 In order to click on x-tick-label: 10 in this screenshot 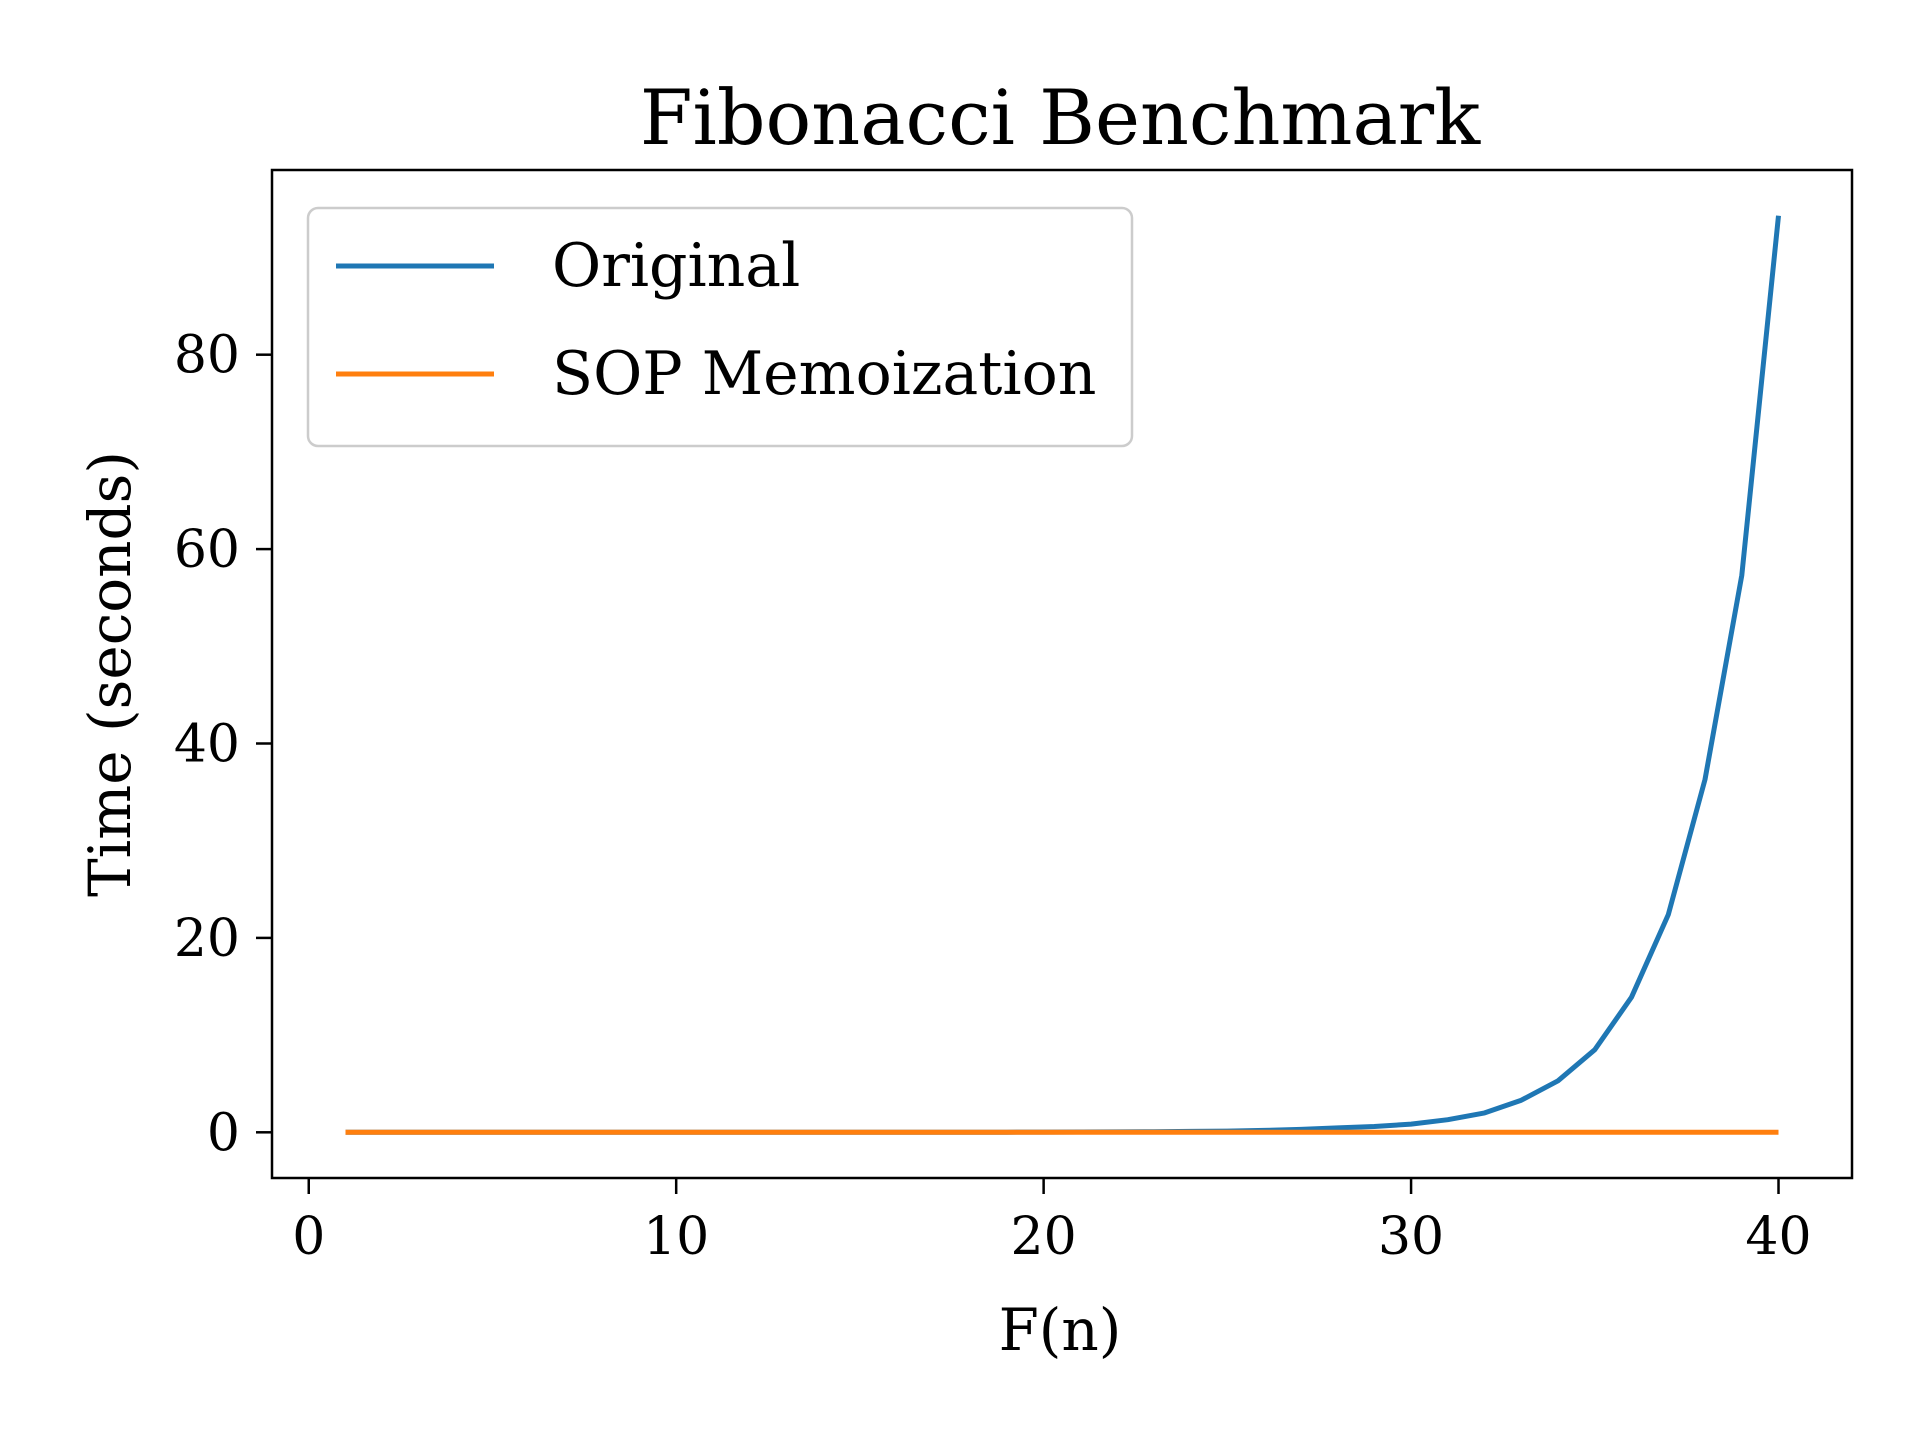, I will do `click(676, 1237)`.